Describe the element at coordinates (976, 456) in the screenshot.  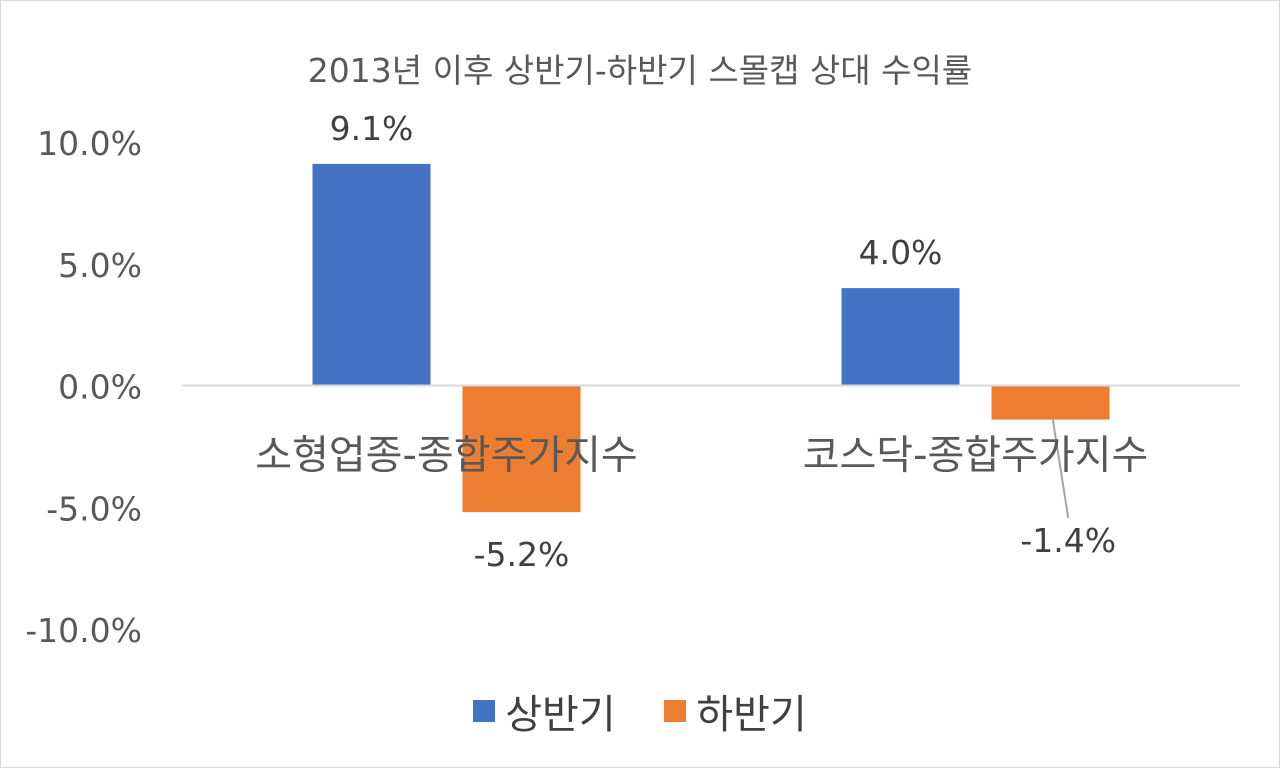
I see `x-category-label: 코스닥-종합주가지수` at that location.